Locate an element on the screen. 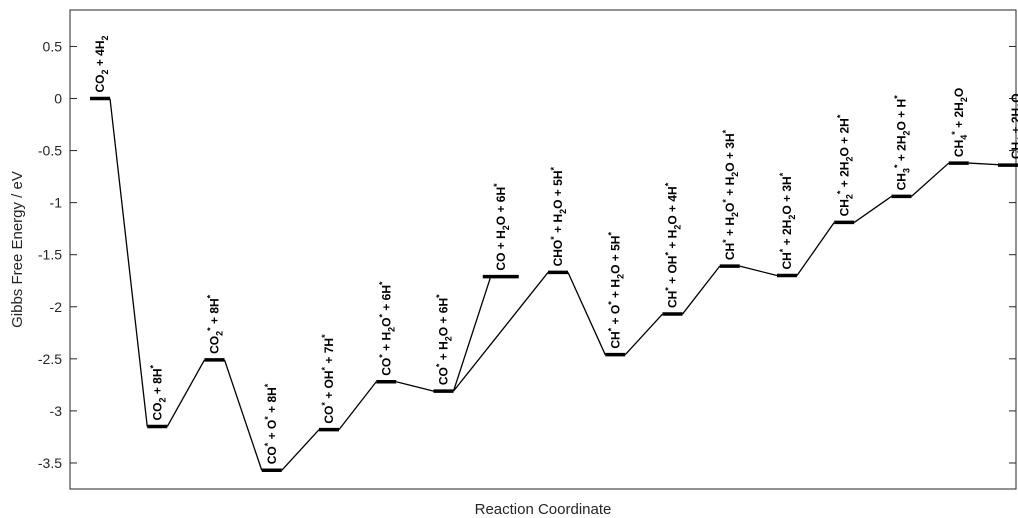 This screenshot has width=1018, height=518. connector-s9-s10 is located at coordinates (643, 334).